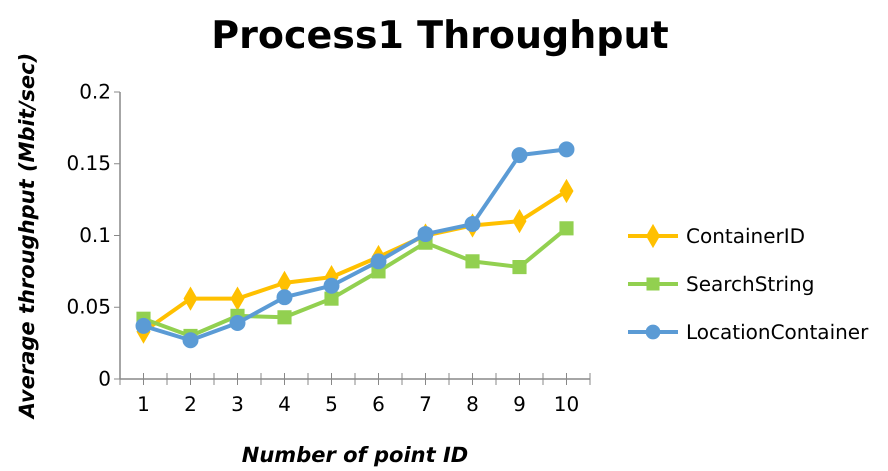  What do you see at coordinates (237, 404) in the screenshot?
I see `x-tick-label: 3` at bounding box center [237, 404].